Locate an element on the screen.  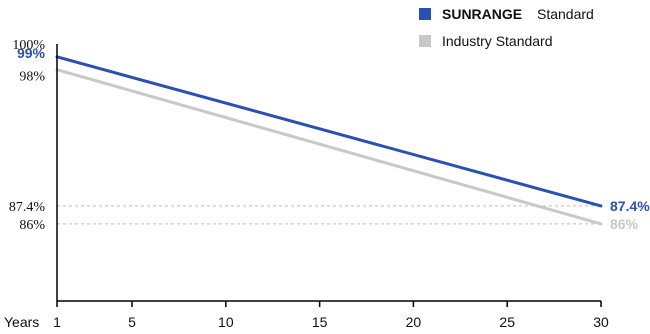
sunrange-start-label: 99% is located at coordinates (31, 53).